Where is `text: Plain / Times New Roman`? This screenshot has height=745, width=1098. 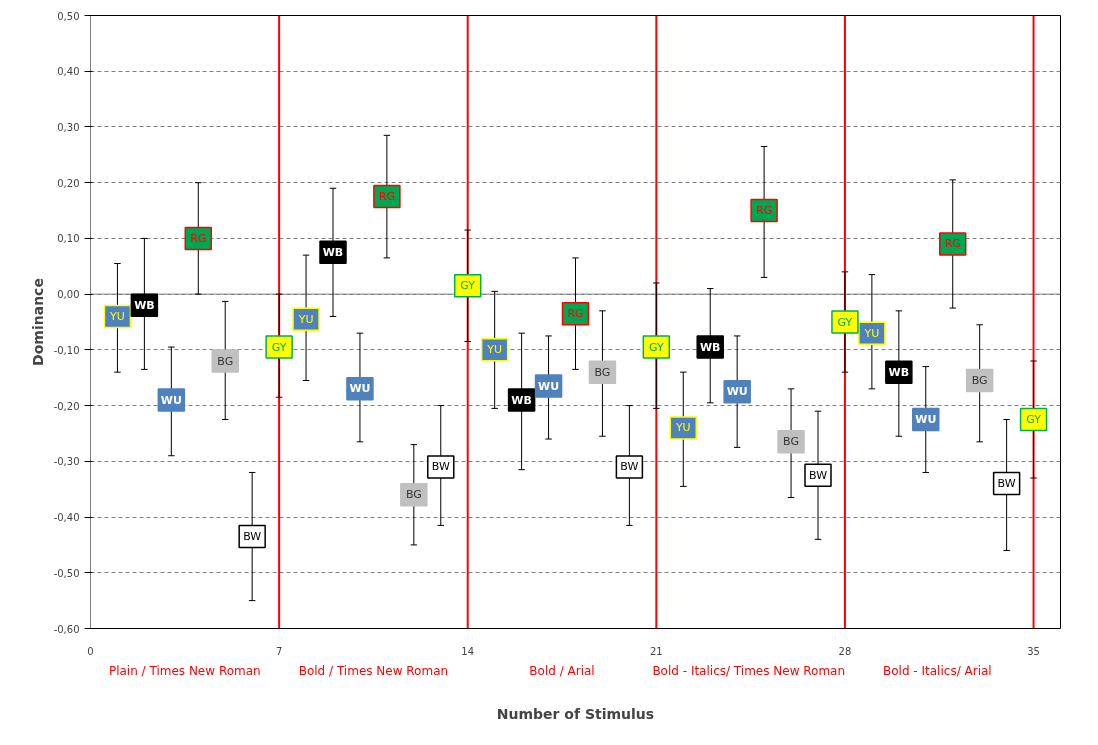 text: Plain / Times New Roman is located at coordinates (184, 670).